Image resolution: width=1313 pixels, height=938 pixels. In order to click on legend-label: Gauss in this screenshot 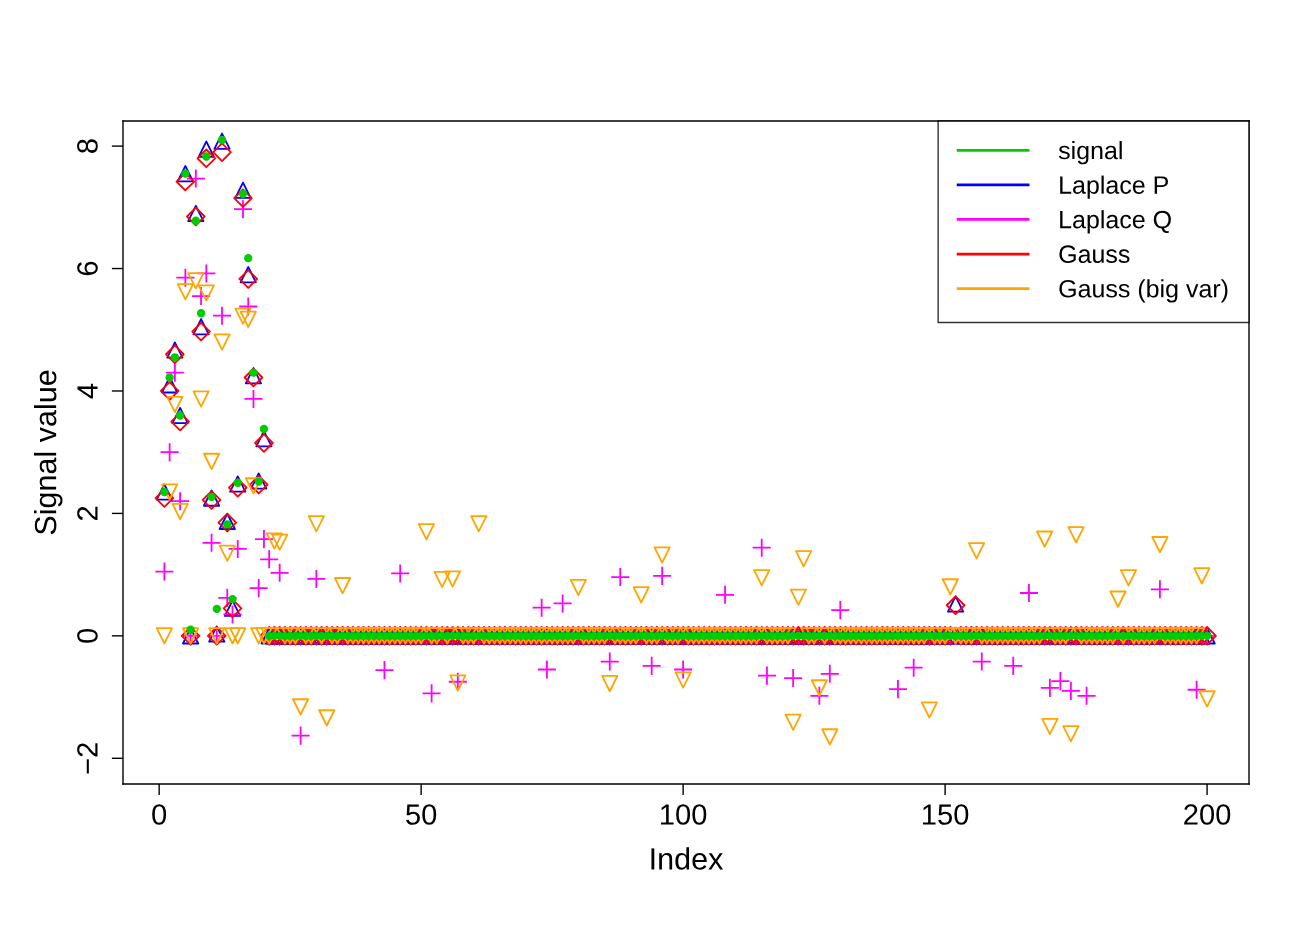, I will do `click(1094, 254)`.